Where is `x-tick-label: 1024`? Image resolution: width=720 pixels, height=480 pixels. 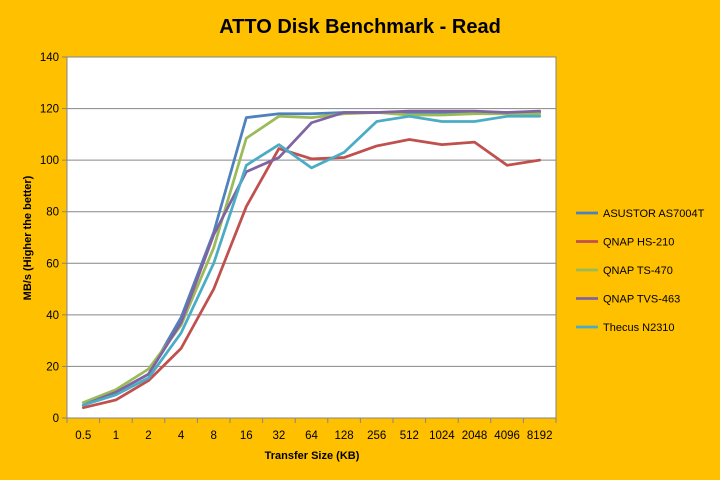 x-tick-label: 1024 is located at coordinates (442, 436).